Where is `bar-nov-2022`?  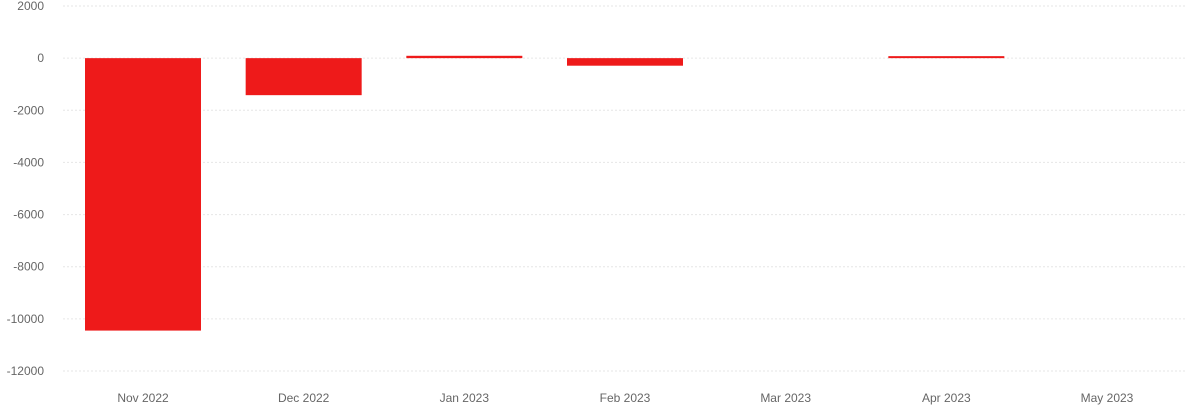 bar-nov-2022 is located at coordinates (143, 194).